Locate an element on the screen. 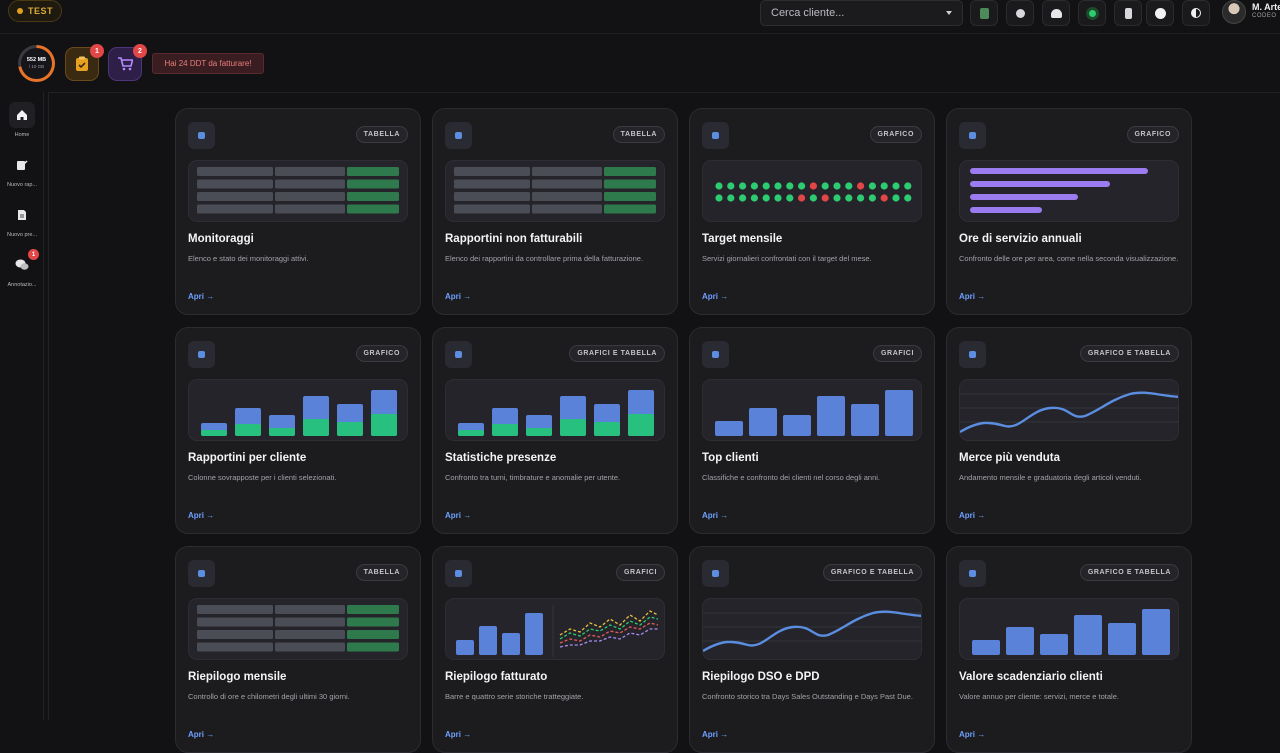 The height and width of the screenshot is (753, 1280). storage-total-value: / 10 GB is located at coordinates (36, 66).